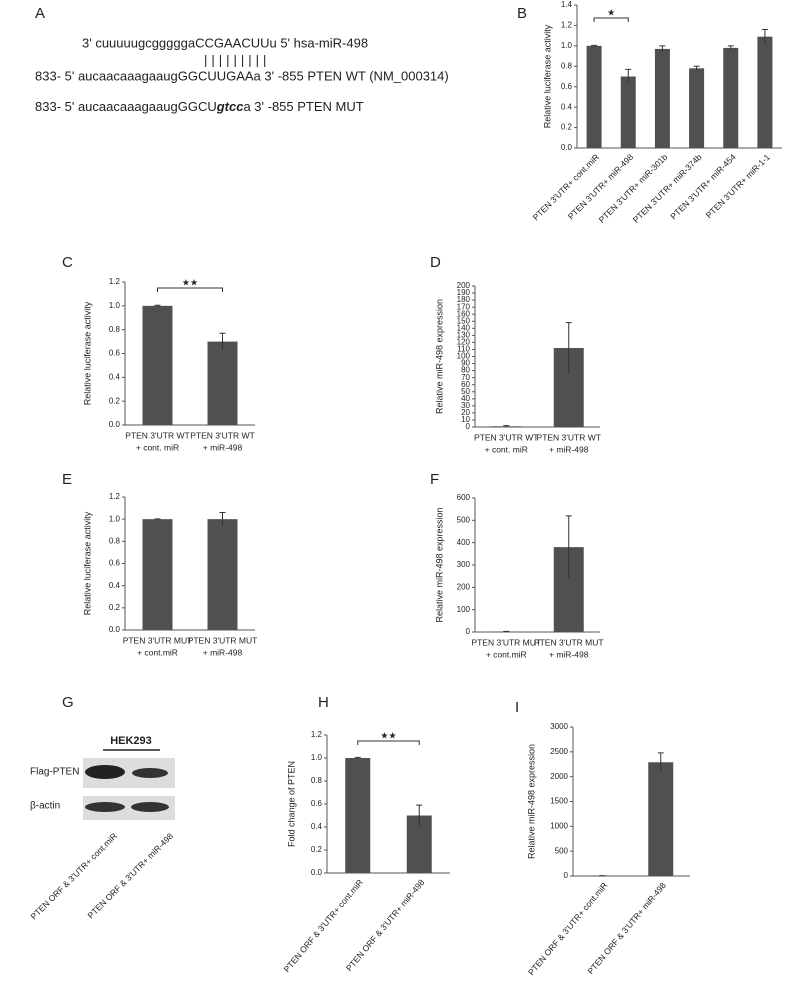  Describe the element at coordinates (463, 349) in the screenshot. I see `y-tick-label: 110` at that location.